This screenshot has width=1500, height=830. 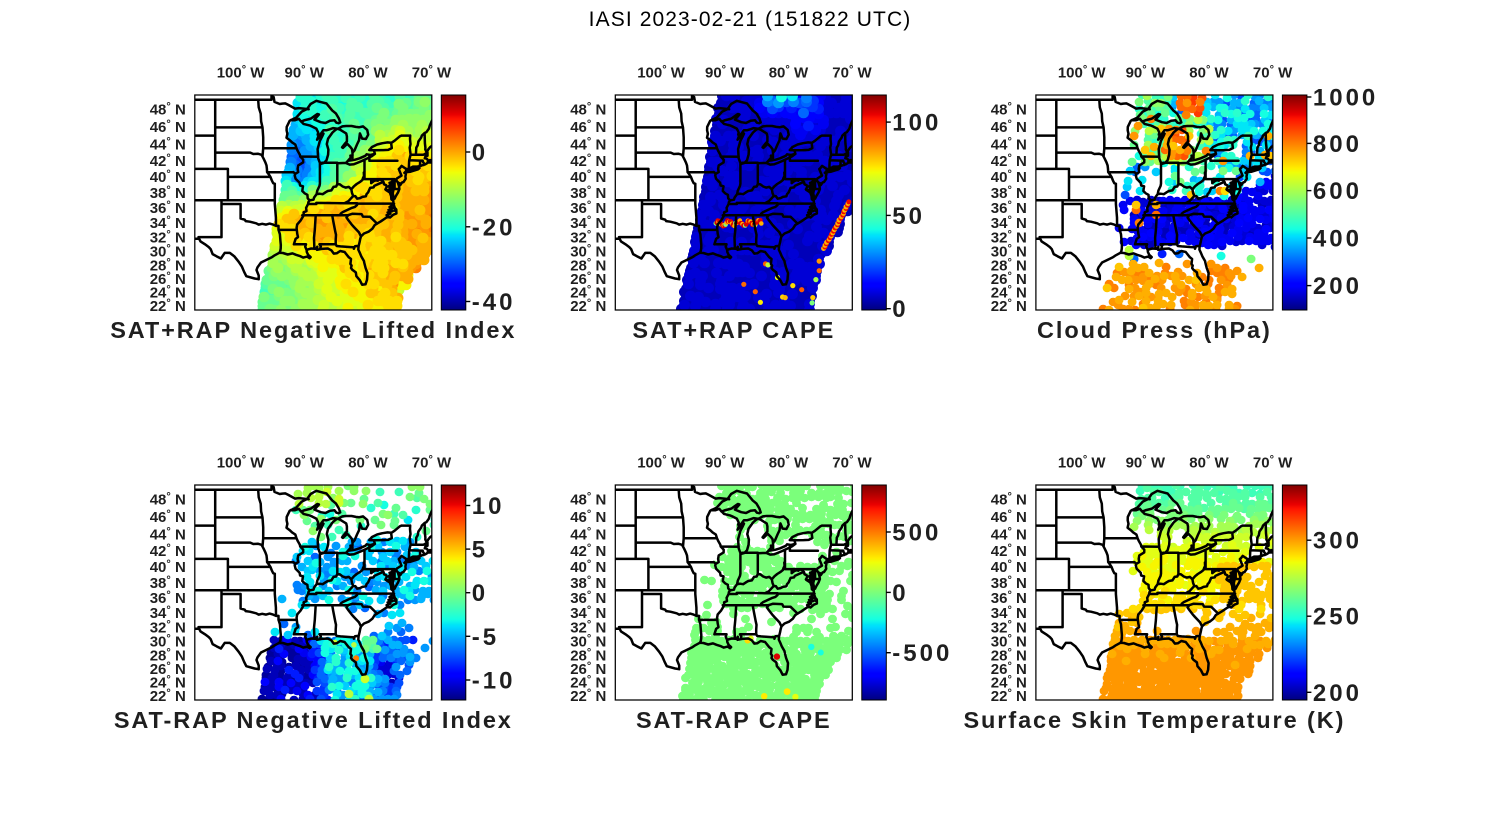 I want to click on svg-text: 250, so click(x=1337, y=617).